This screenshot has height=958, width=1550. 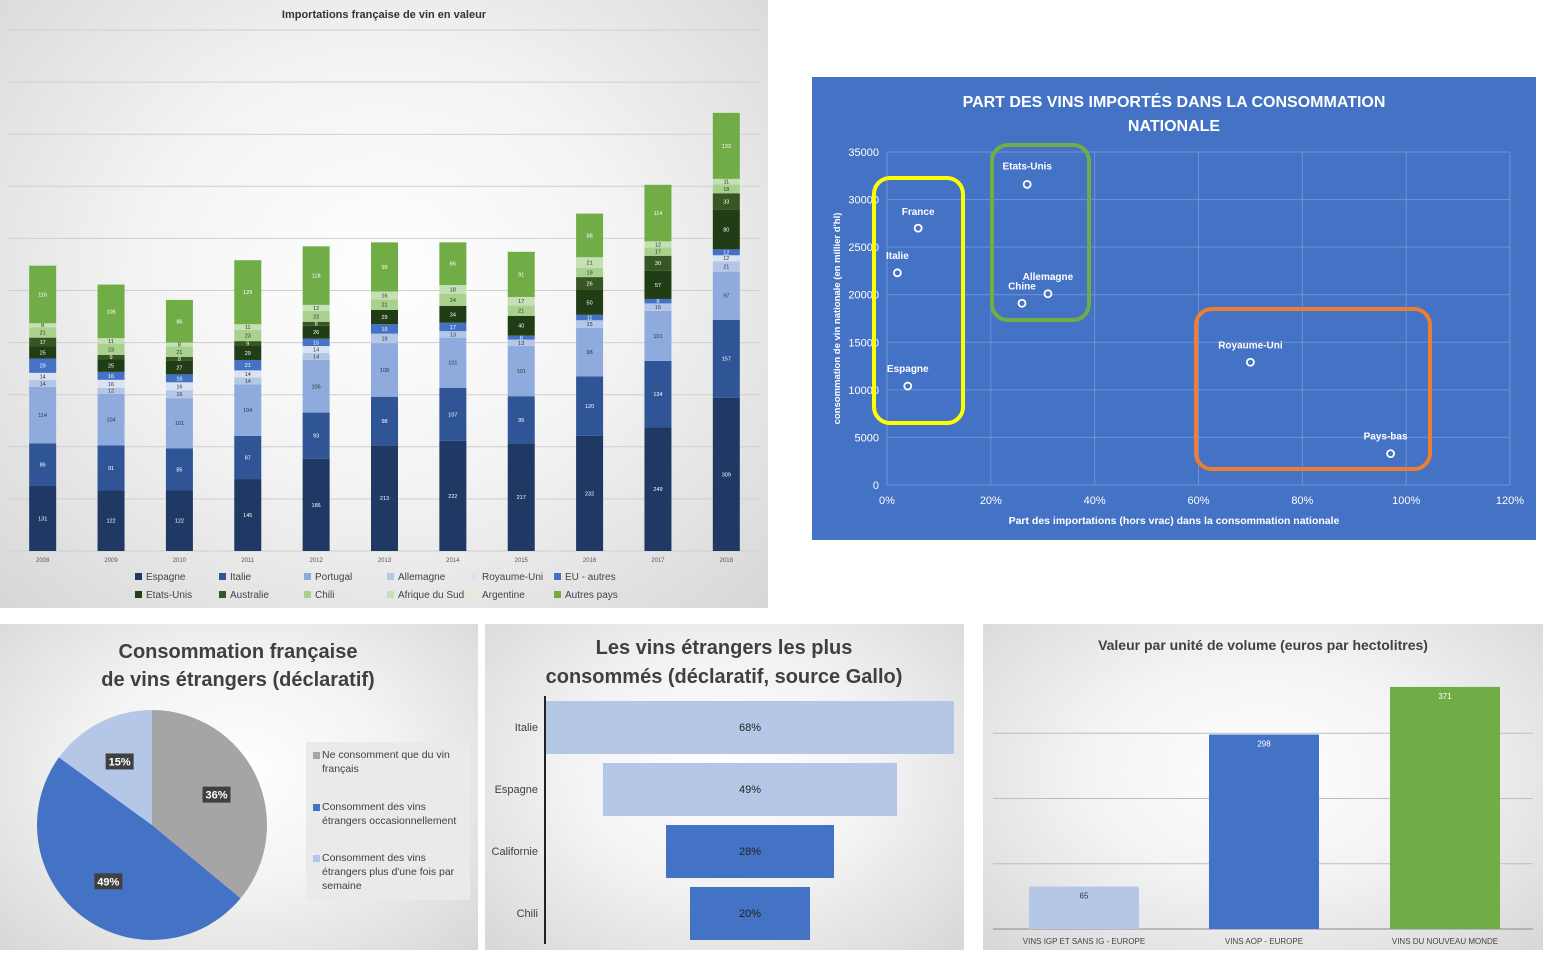 I want to click on bar-segment-label: 91, so click(x=111, y=469).